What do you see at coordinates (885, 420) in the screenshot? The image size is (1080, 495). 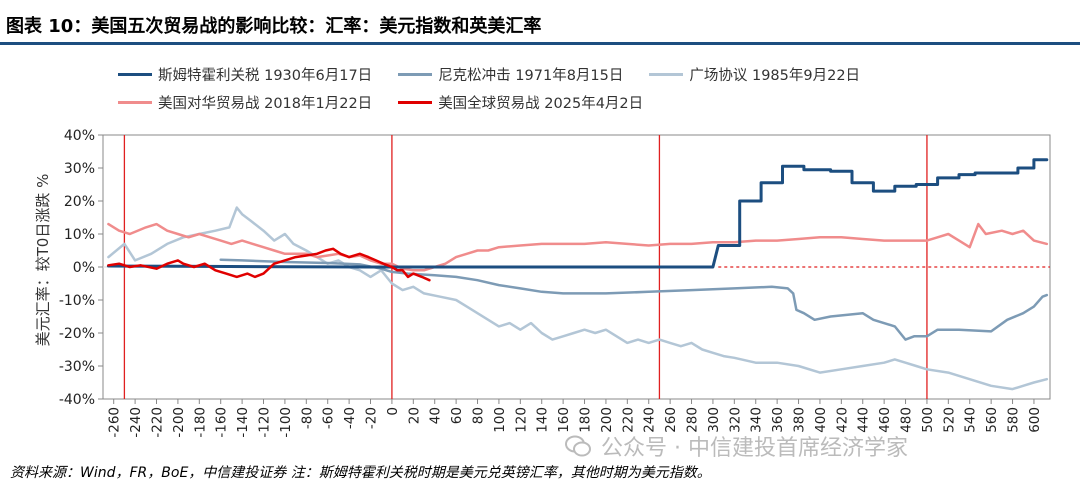 I see `x-tick-label: 460` at bounding box center [885, 420].